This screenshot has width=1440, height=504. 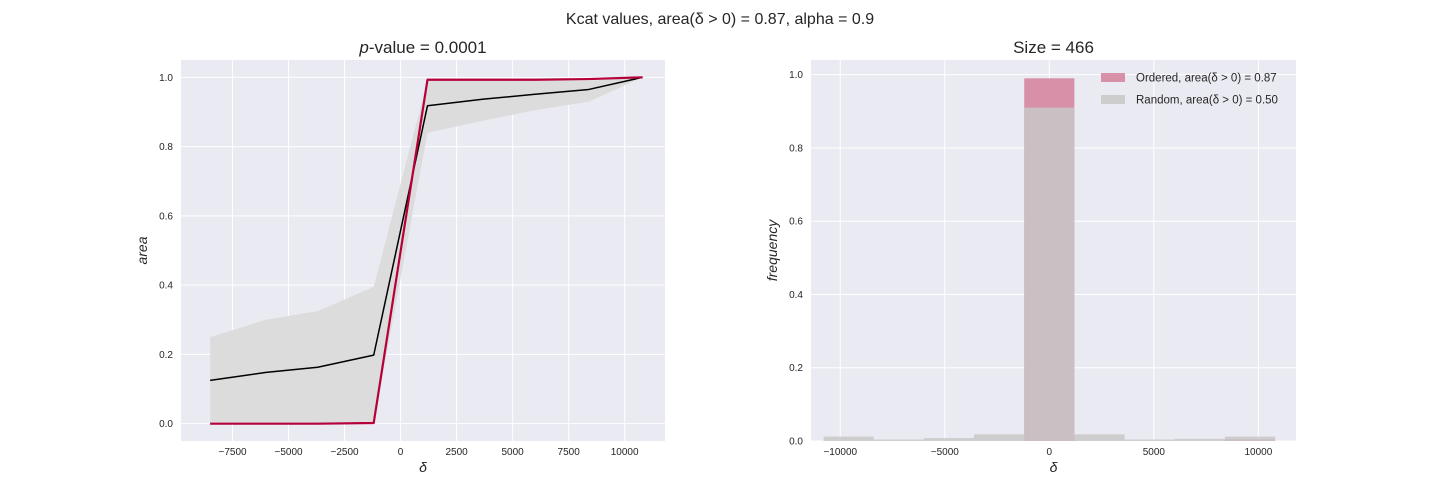 What do you see at coordinates (772, 250) in the screenshot?
I see `right-y-axis-label: frequency` at bounding box center [772, 250].